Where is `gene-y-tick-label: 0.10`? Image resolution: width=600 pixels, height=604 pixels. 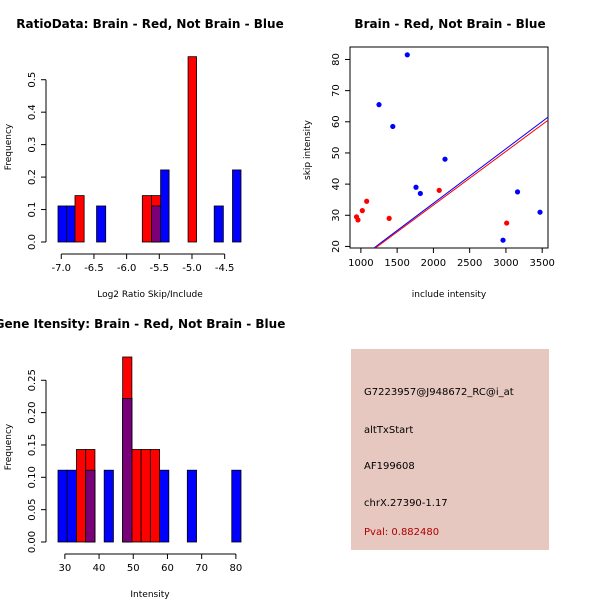 gene-y-tick-label: 0.10 is located at coordinates (32, 477).